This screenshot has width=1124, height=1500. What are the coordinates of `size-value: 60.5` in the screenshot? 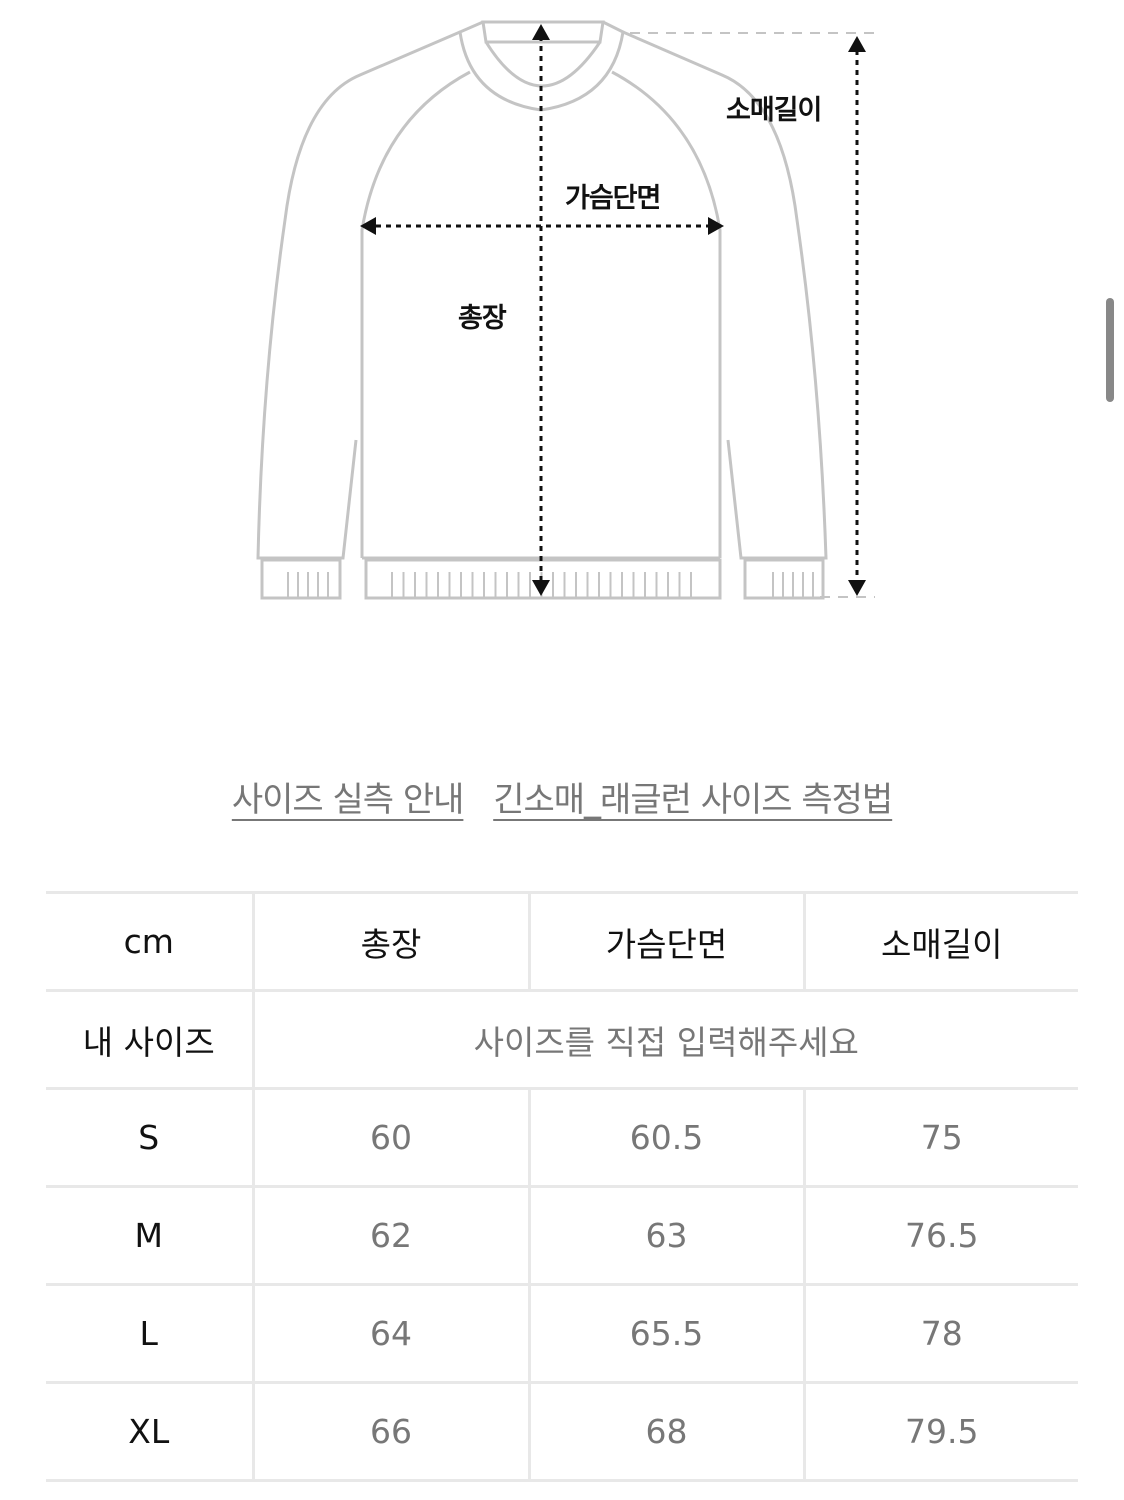 It's located at (665, 1137).